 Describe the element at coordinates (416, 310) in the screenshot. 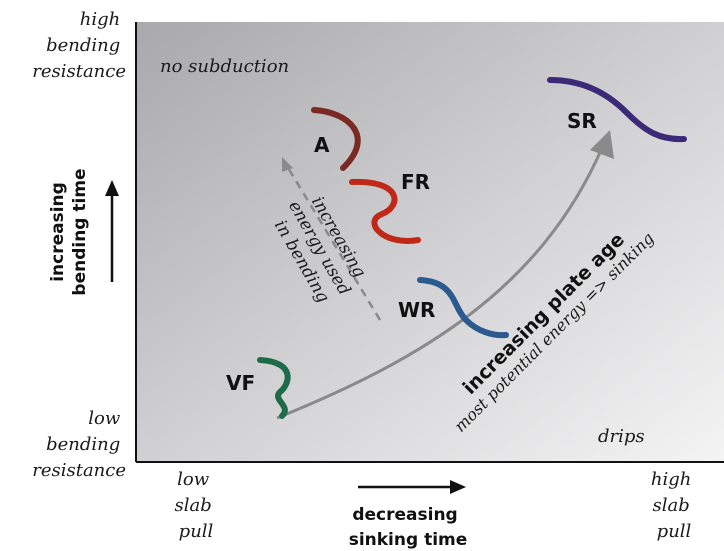

I see `slab-label-wr: WR` at that location.